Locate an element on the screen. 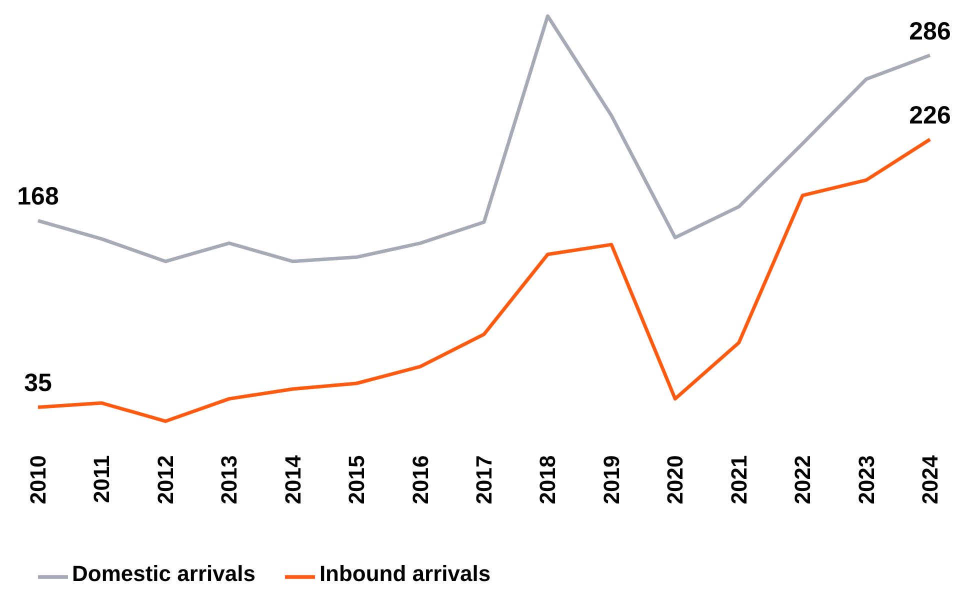 This screenshot has height=600, width=968. x-tick-label: 2020 is located at coordinates (675, 479).